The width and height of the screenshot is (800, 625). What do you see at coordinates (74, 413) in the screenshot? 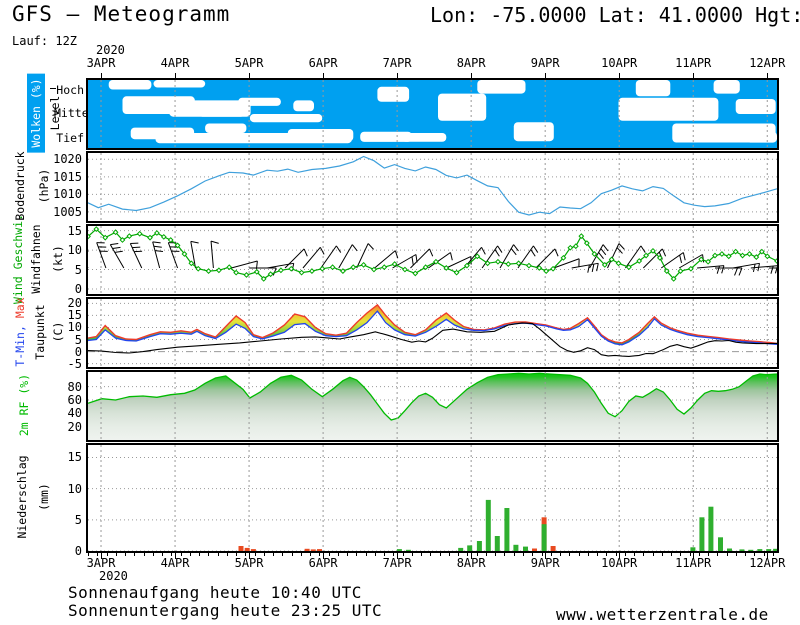
I see `humidity-ytick-label: 40` at bounding box center [74, 413].